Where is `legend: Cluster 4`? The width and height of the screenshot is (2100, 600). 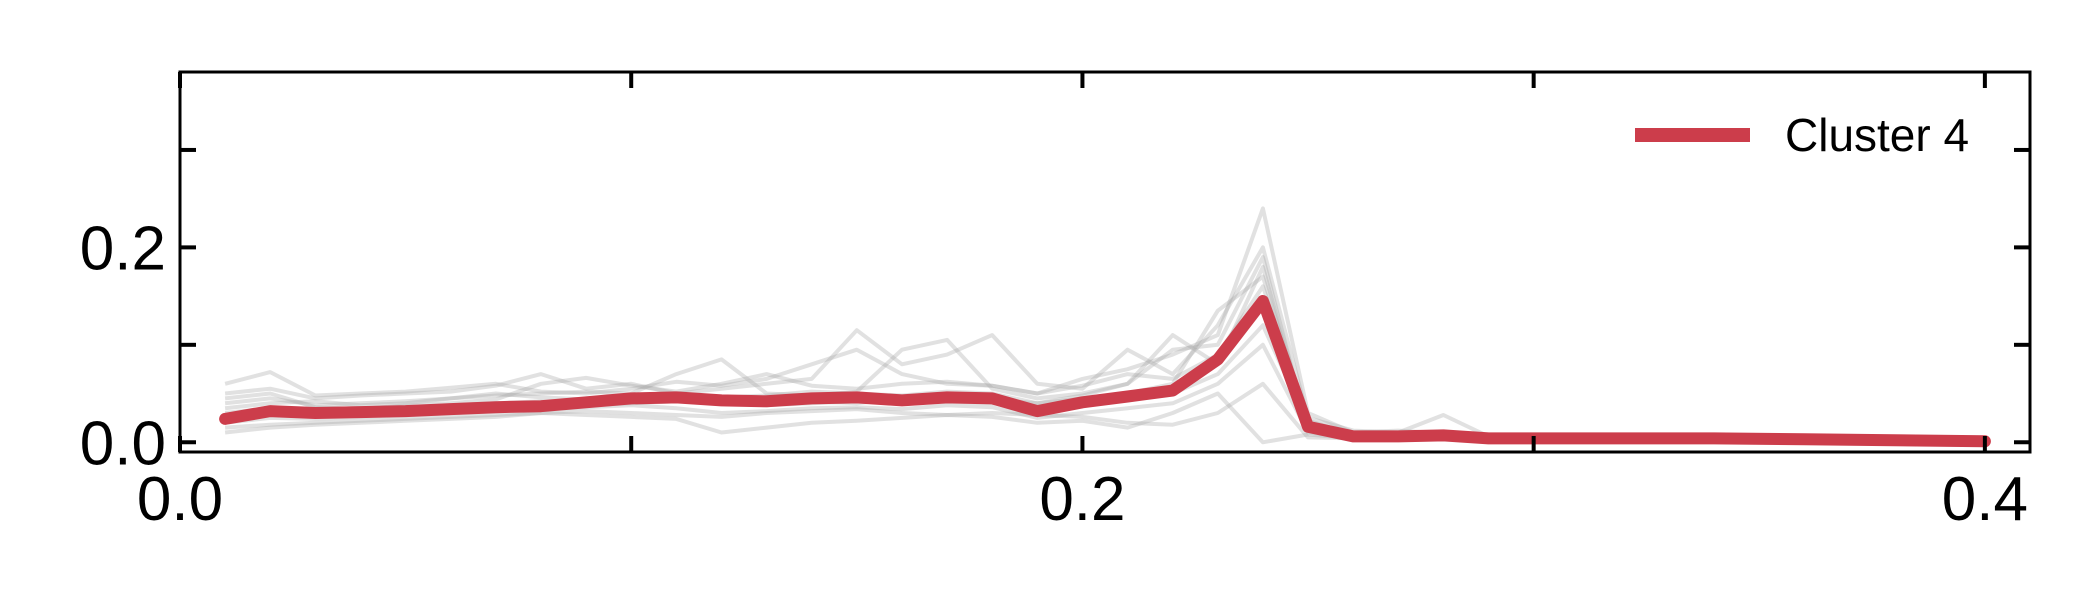 legend: Cluster 4 is located at coordinates (1802, 135).